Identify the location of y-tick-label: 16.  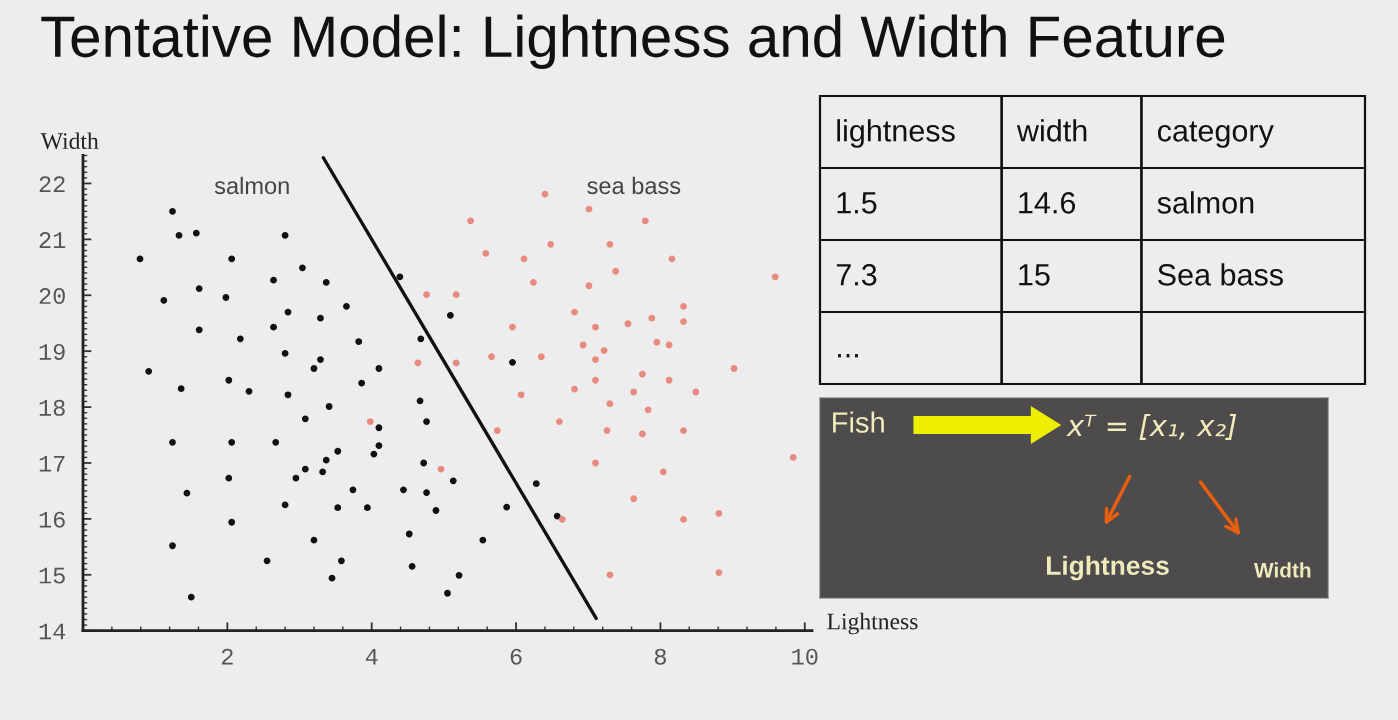
(52, 519).